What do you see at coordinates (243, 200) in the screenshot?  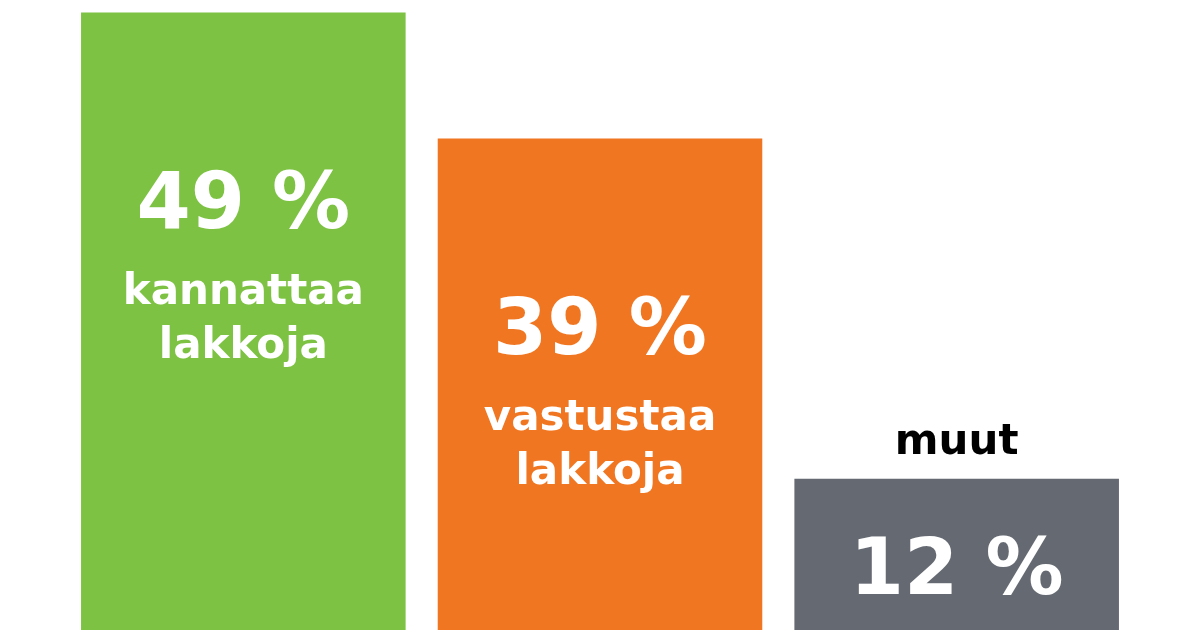 I see `data-label: 49 %` at bounding box center [243, 200].